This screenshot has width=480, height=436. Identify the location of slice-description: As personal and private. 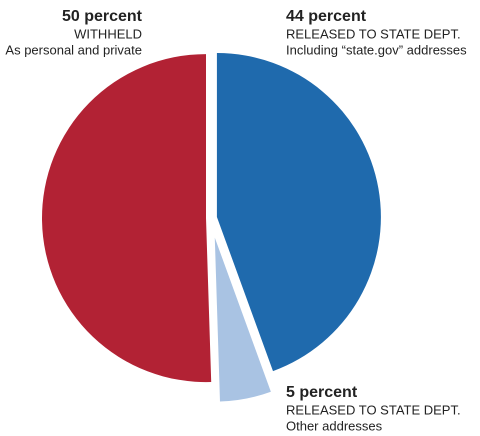
(73, 49).